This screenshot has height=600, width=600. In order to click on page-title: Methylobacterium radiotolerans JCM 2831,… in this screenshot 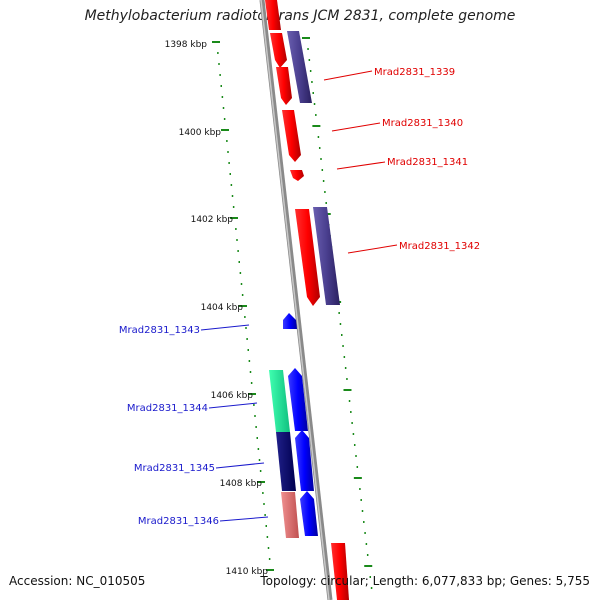, I will do `click(300, 16)`.